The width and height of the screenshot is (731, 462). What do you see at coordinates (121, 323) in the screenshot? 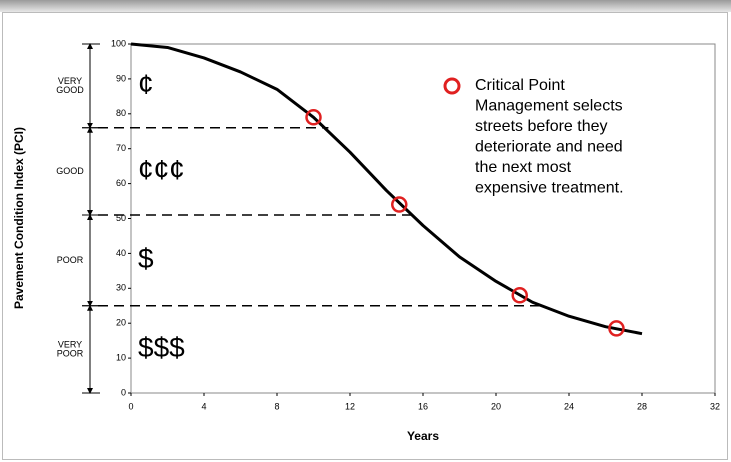
I see `y-tick-label: 20` at bounding box center [121, 323].